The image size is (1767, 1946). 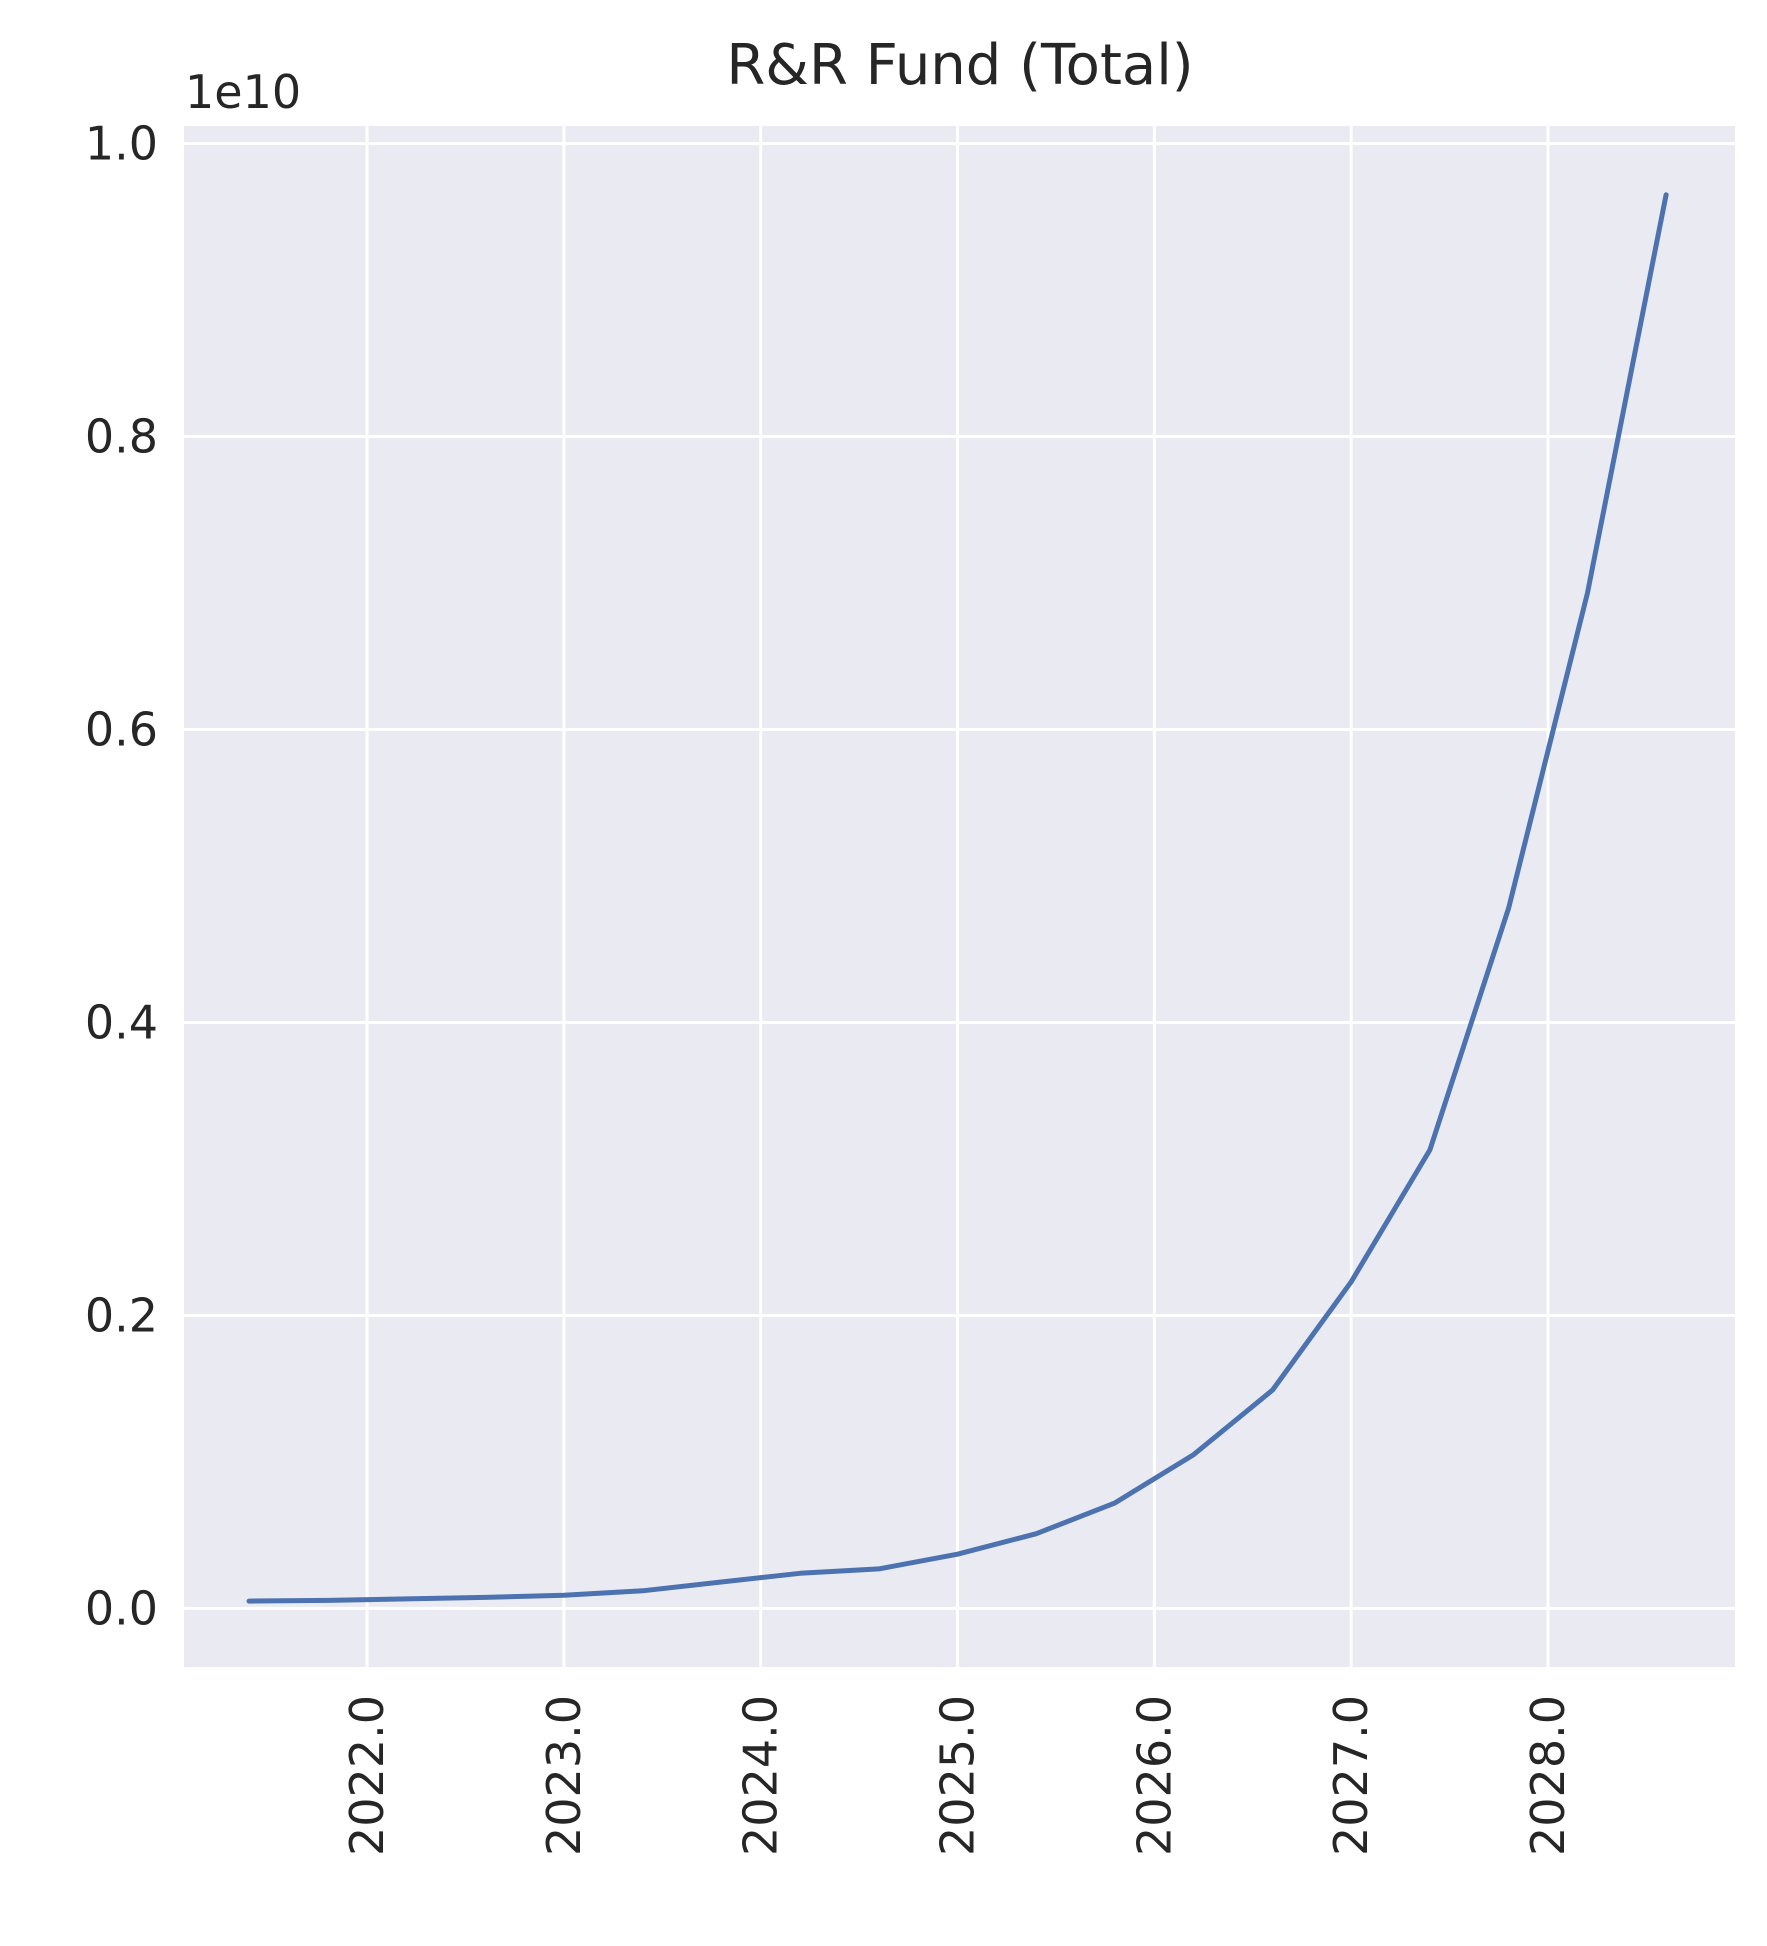 What do you see at coordinates (959, 65) in the screenshot?
I see `chart-title: R&R Fund (Total)` at bounding box center [959, 65].